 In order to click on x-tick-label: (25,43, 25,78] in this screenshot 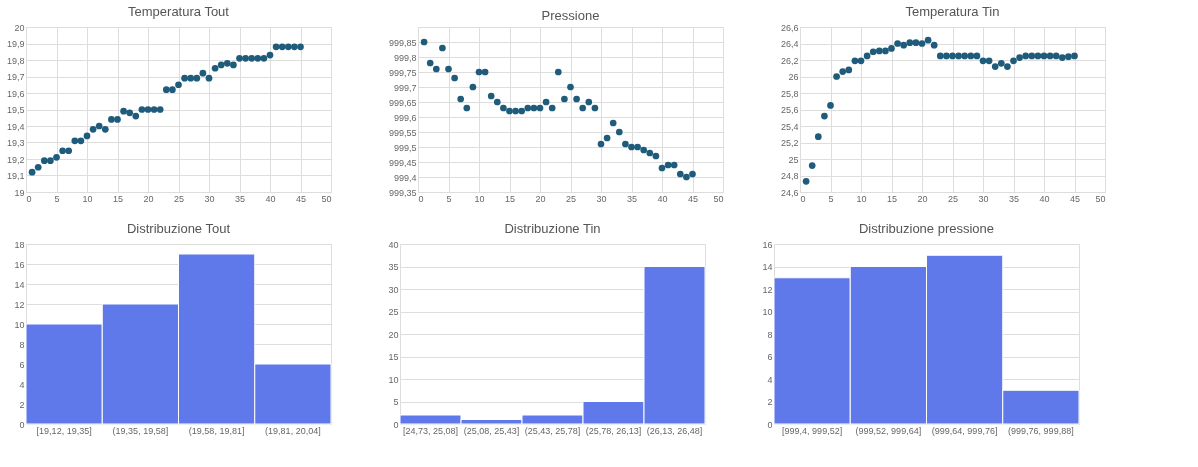, I will do `click(552, 430)`.